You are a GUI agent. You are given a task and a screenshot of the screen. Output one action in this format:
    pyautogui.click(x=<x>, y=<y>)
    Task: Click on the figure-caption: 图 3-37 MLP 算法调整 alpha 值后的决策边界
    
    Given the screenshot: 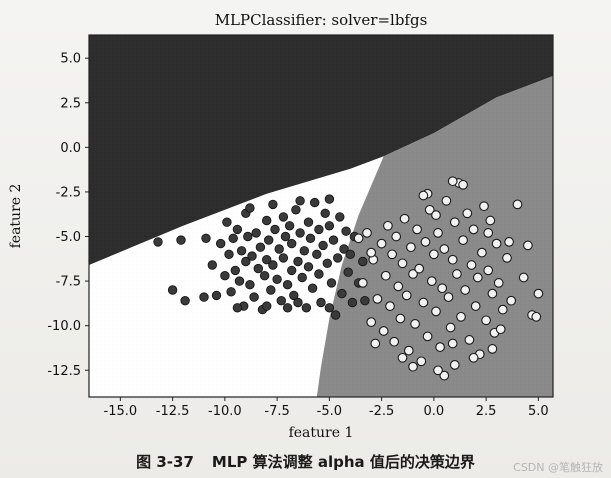 What is the action you would take?
    pyautogui.click(x=305, y=461)
    